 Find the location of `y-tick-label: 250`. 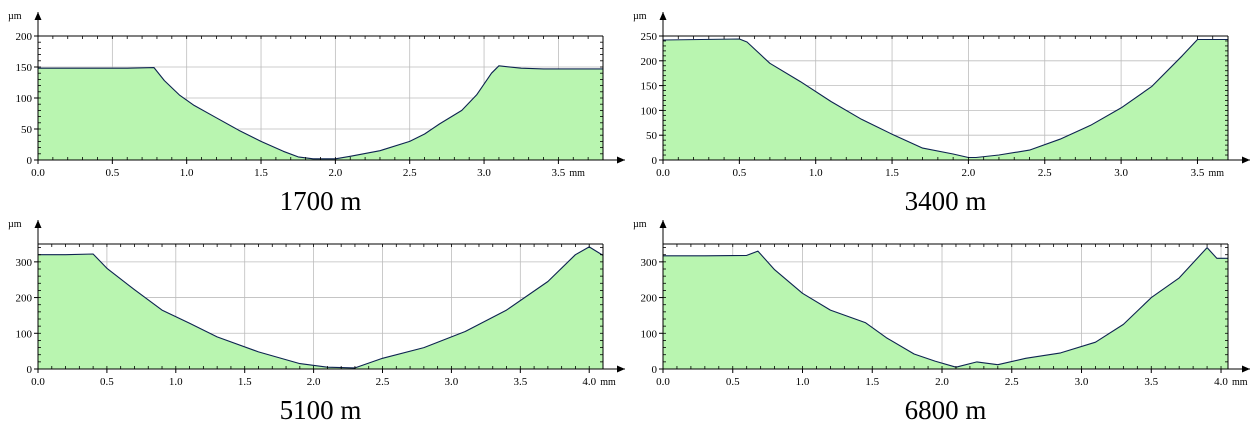

y-tick-label: 250 is located at coordinates (649, 37).